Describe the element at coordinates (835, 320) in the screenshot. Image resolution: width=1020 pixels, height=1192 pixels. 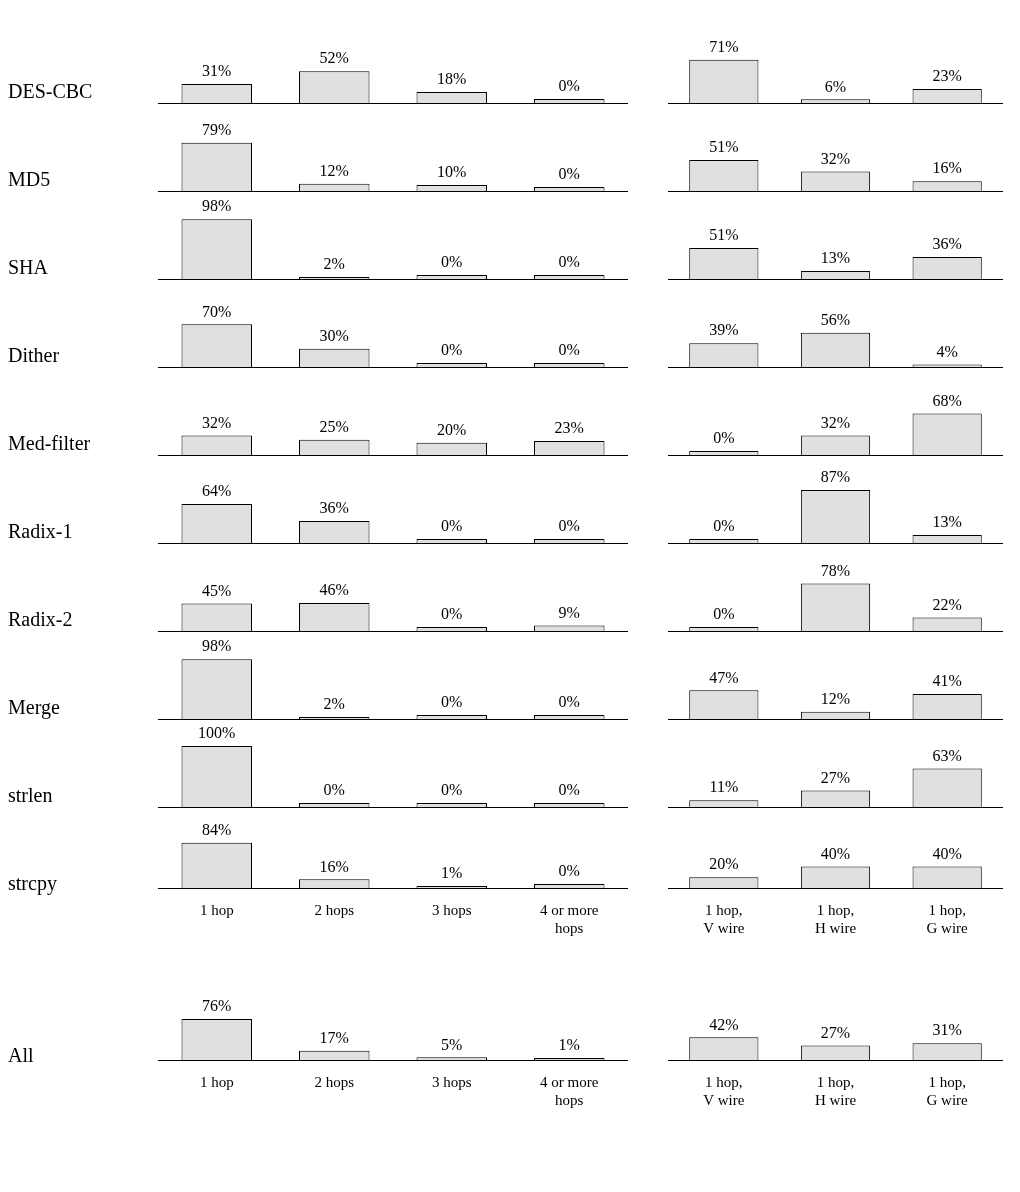
I see `data-label: 56%` at that location.